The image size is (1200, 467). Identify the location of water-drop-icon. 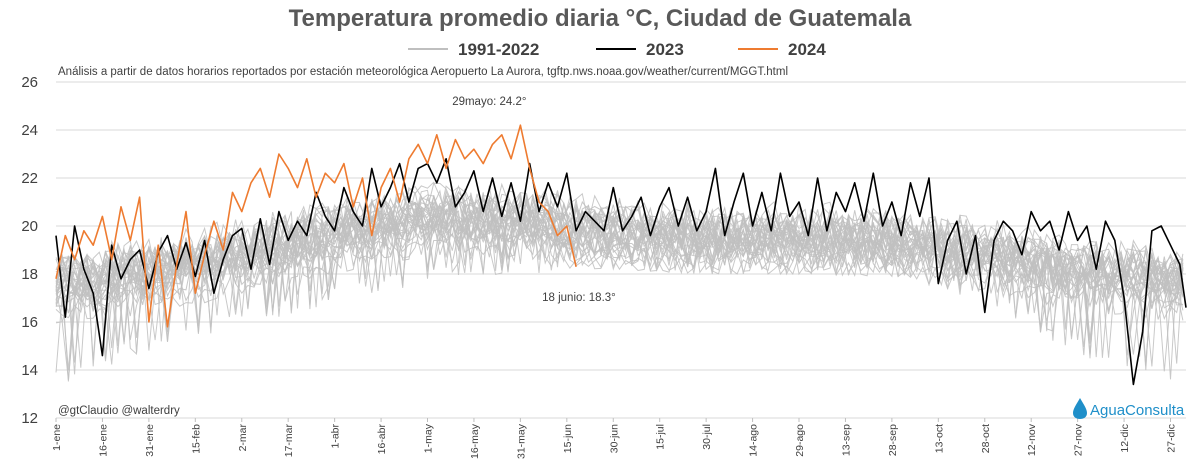
(1080, 408).